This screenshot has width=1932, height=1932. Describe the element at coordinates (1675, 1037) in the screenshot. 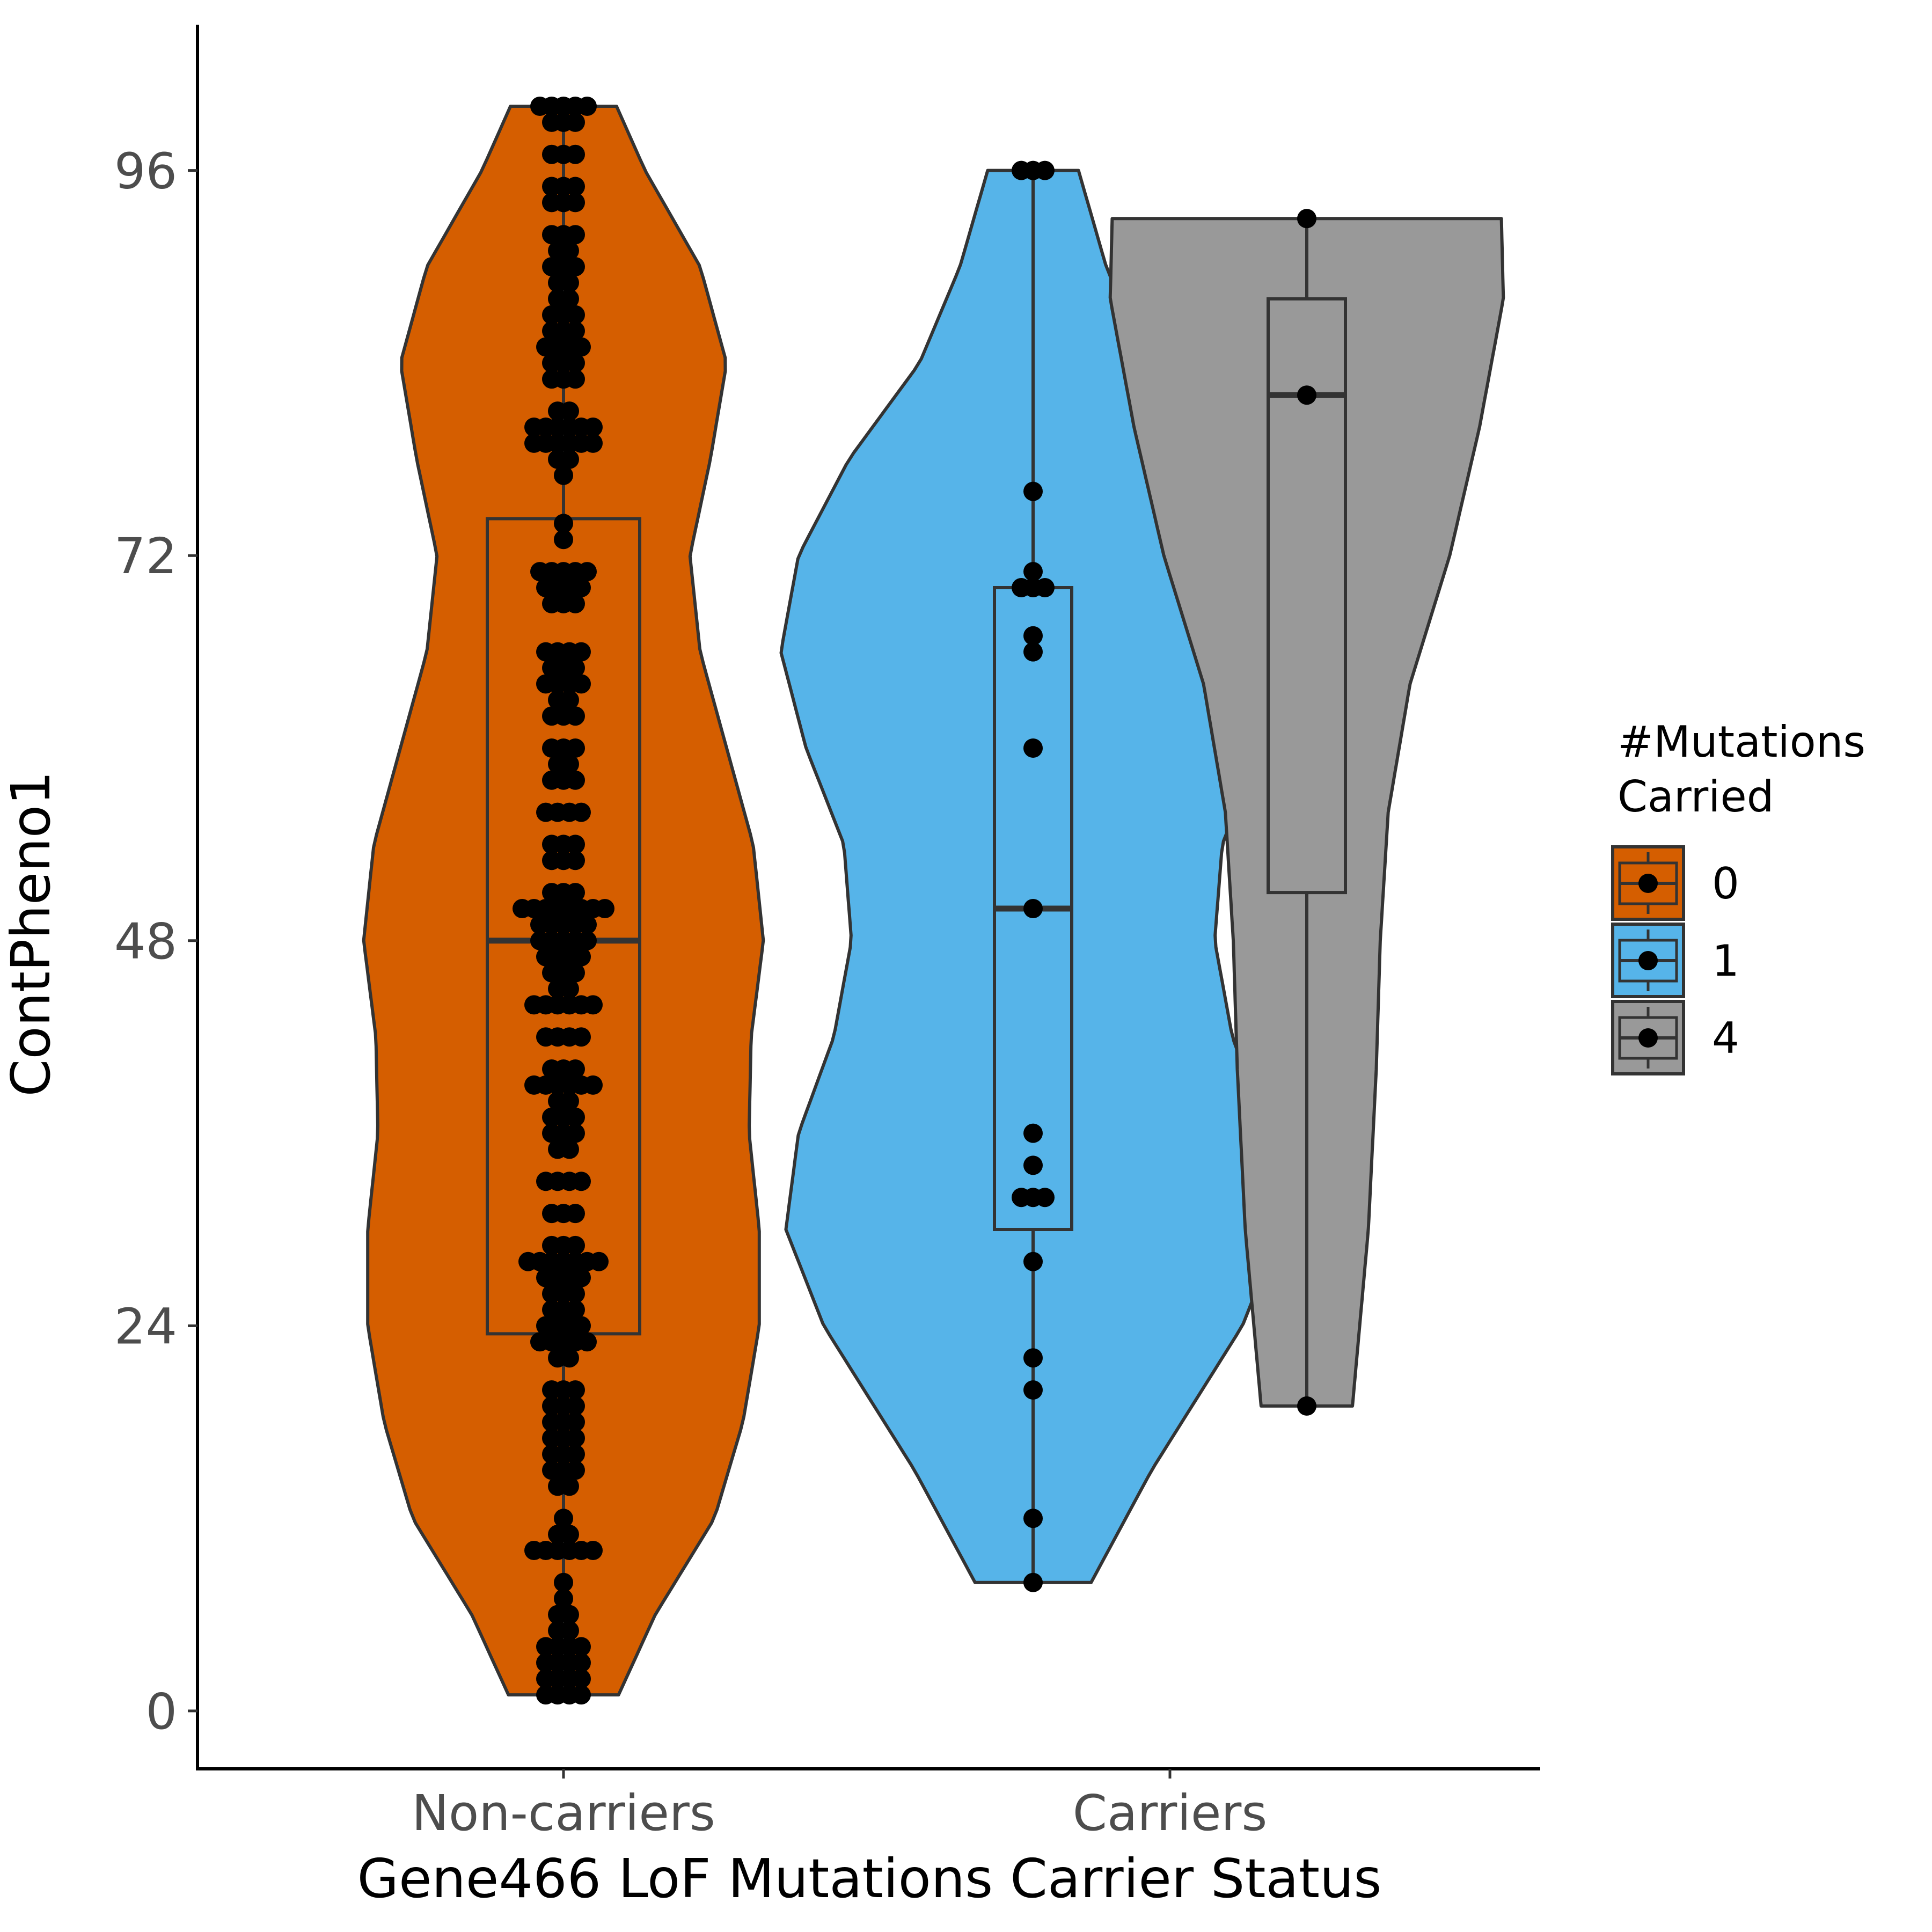

I see `legend-item-4: 4` at that location.